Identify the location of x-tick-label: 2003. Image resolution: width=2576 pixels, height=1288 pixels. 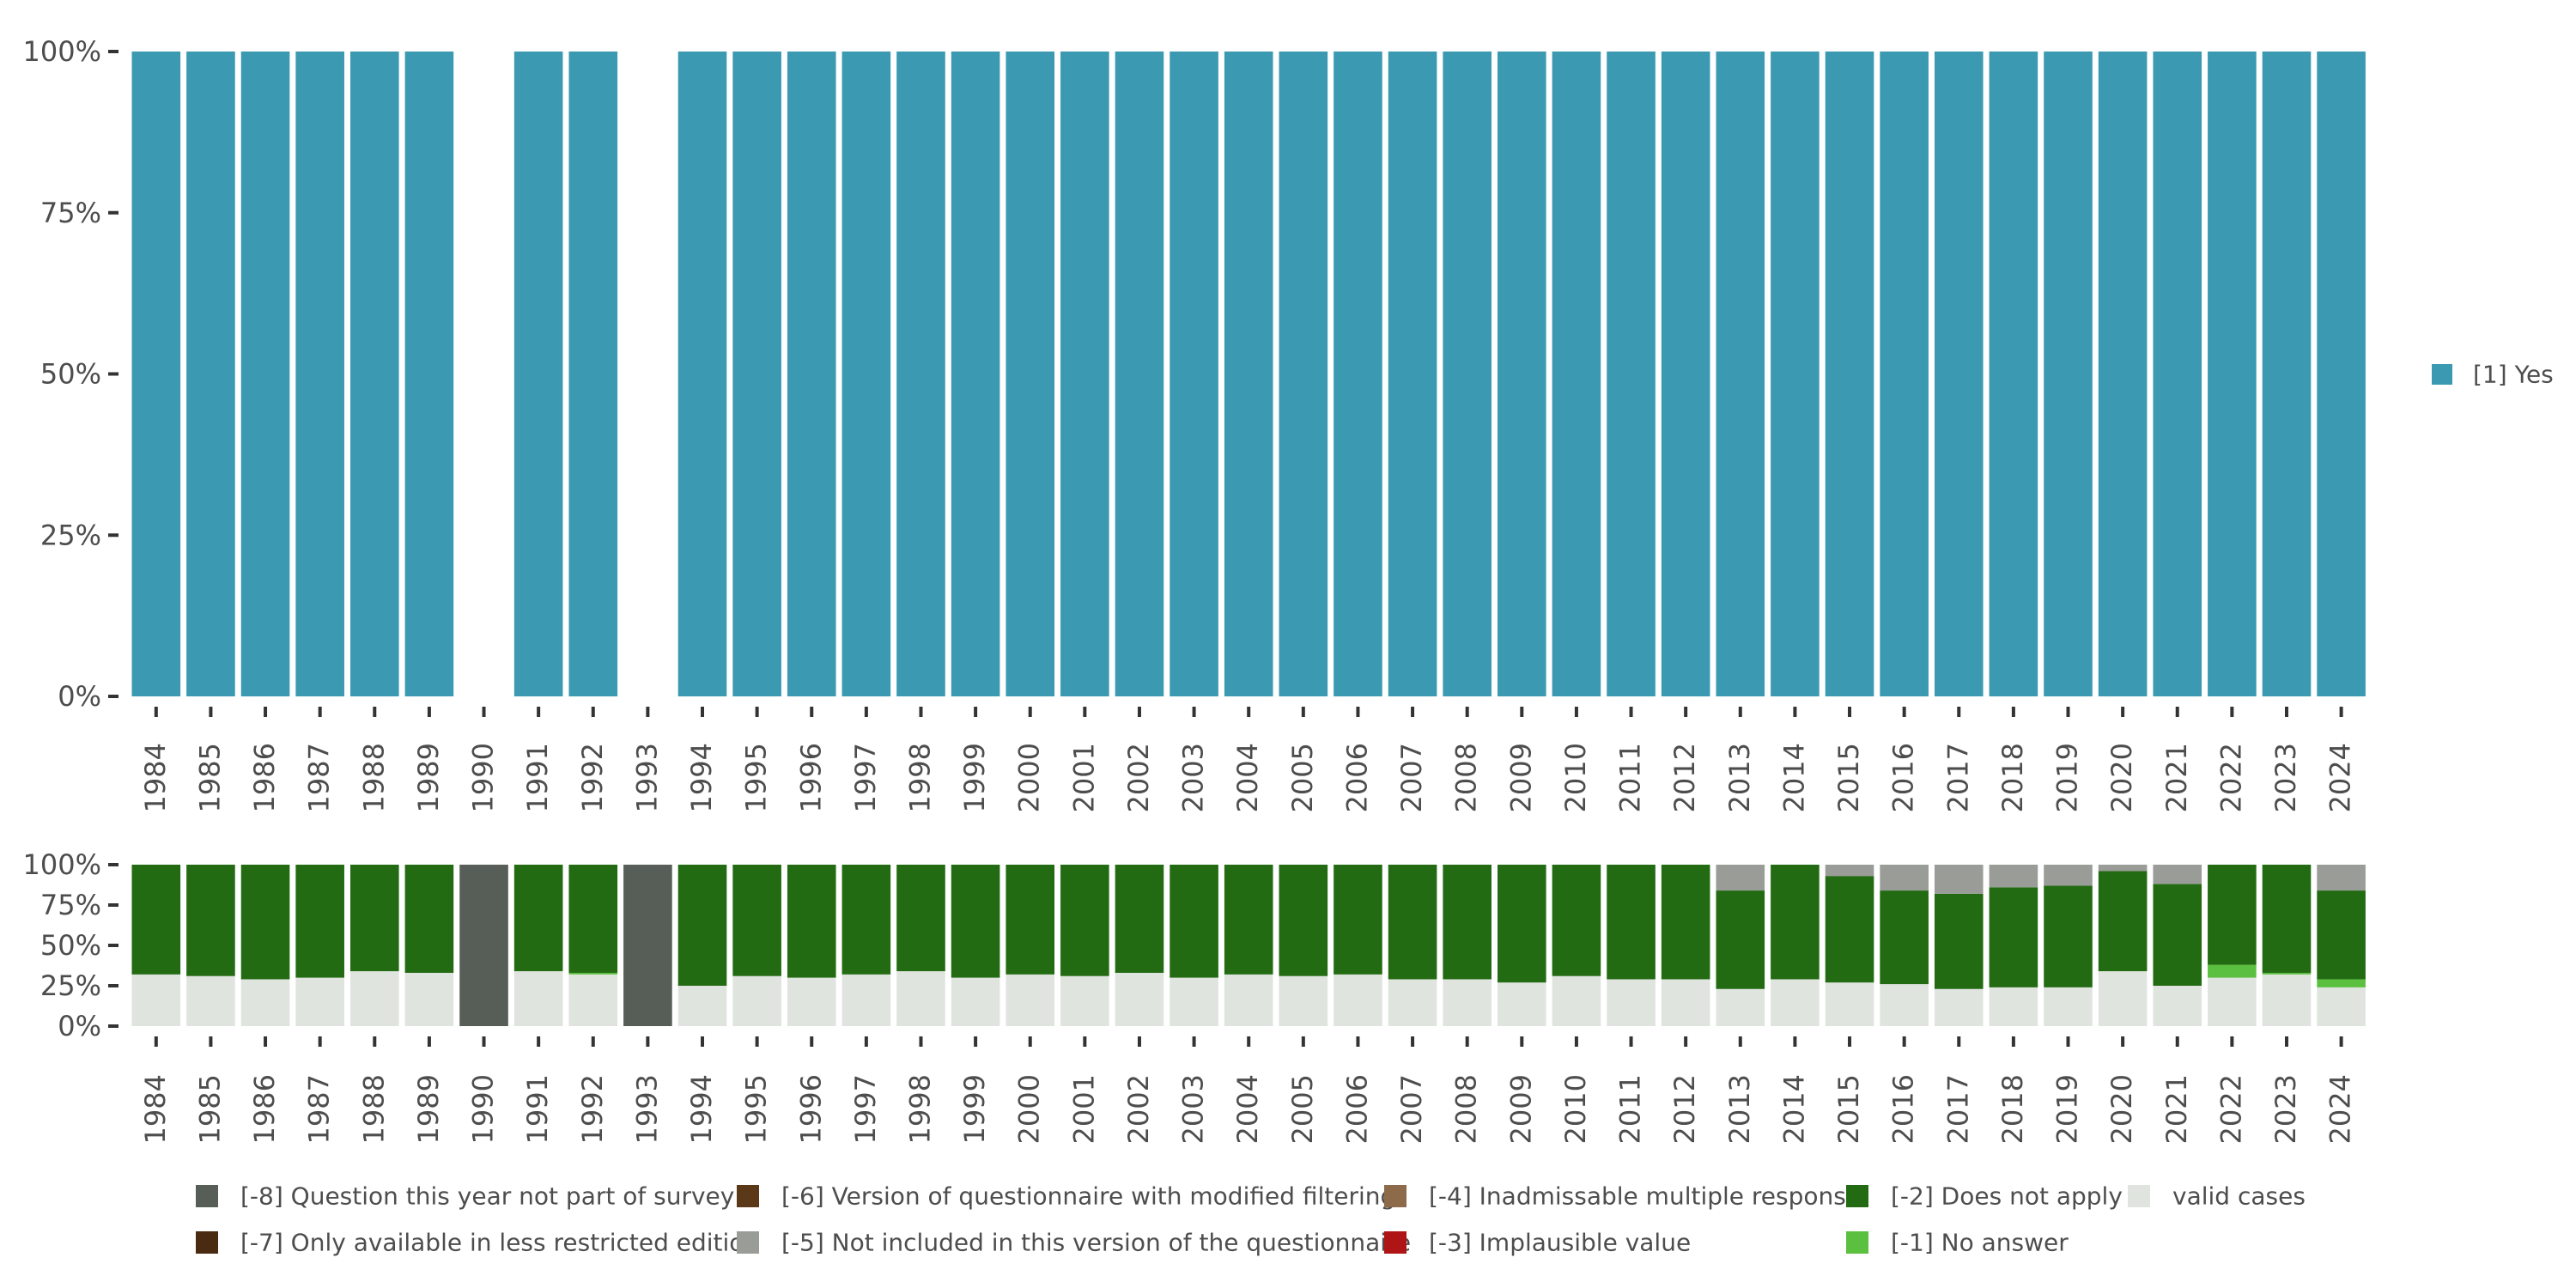
(1193, 1109).